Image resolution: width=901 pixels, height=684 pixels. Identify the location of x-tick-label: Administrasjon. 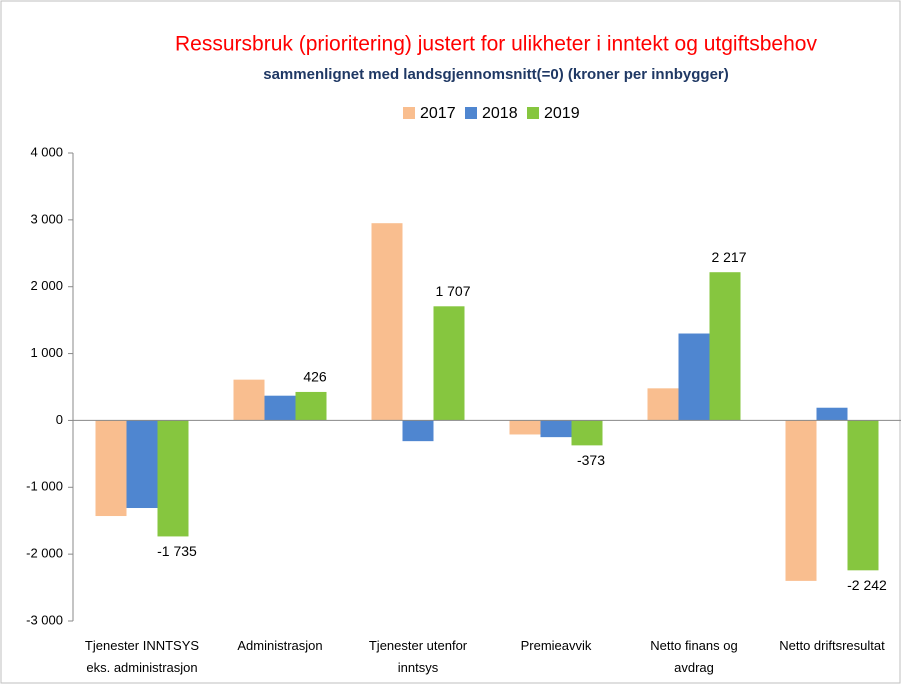
(279, 645).